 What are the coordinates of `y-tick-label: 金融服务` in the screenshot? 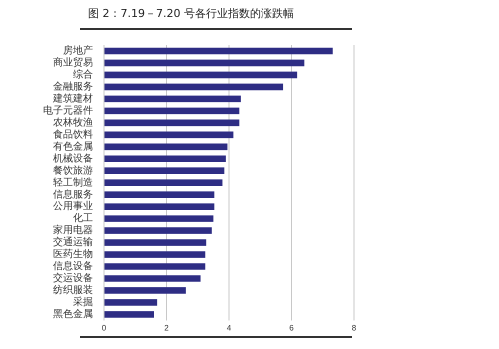 It's located at (73, 86).